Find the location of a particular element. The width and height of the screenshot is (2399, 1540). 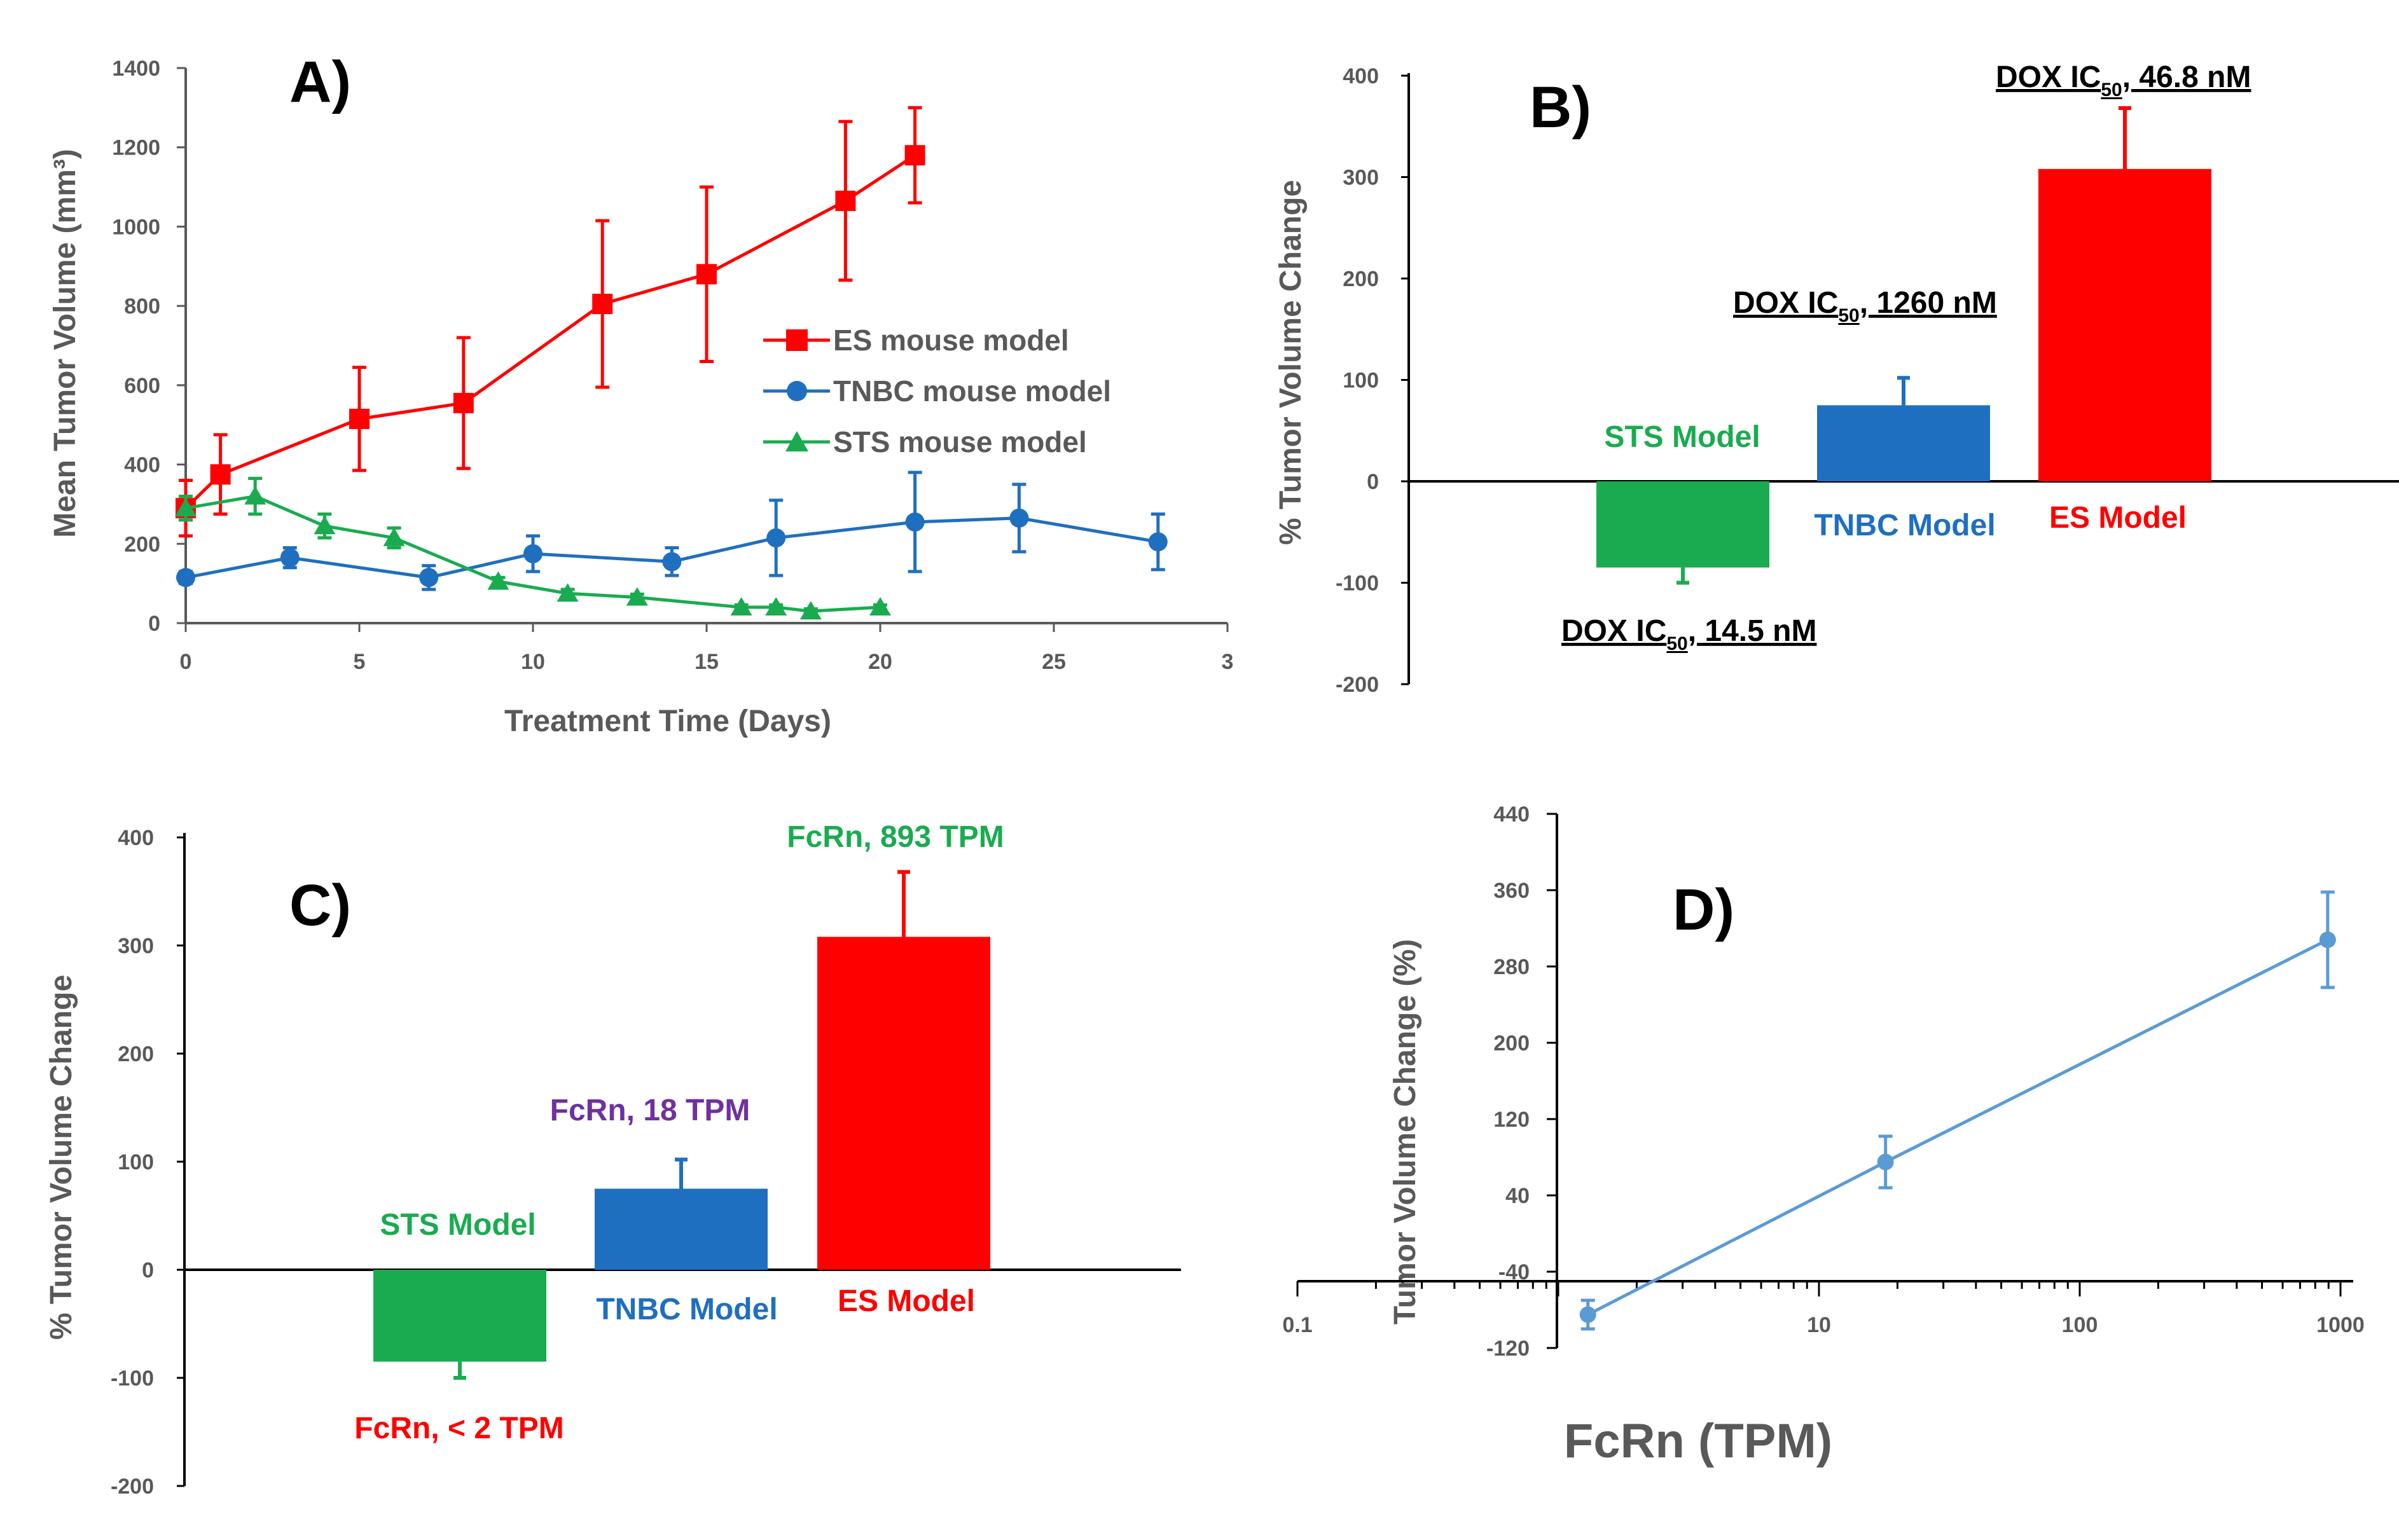

panel-c-bars is located at coordinates (681, 1125).